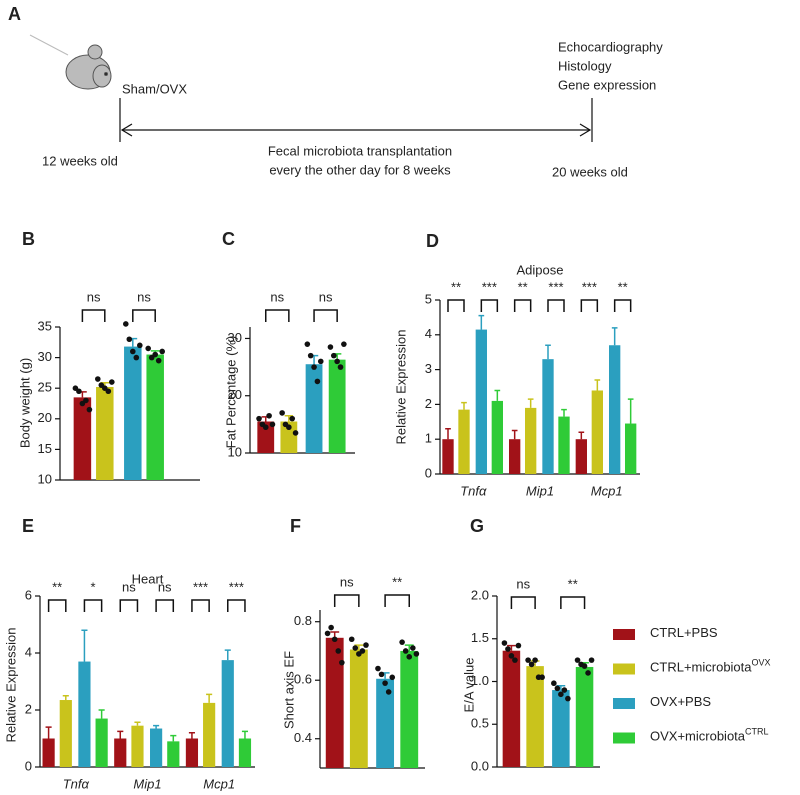  What do you see at coordinates (303, 737) in the screenshot?
I see `y-tick-label: 0.4` at bounding box center [303, 737].